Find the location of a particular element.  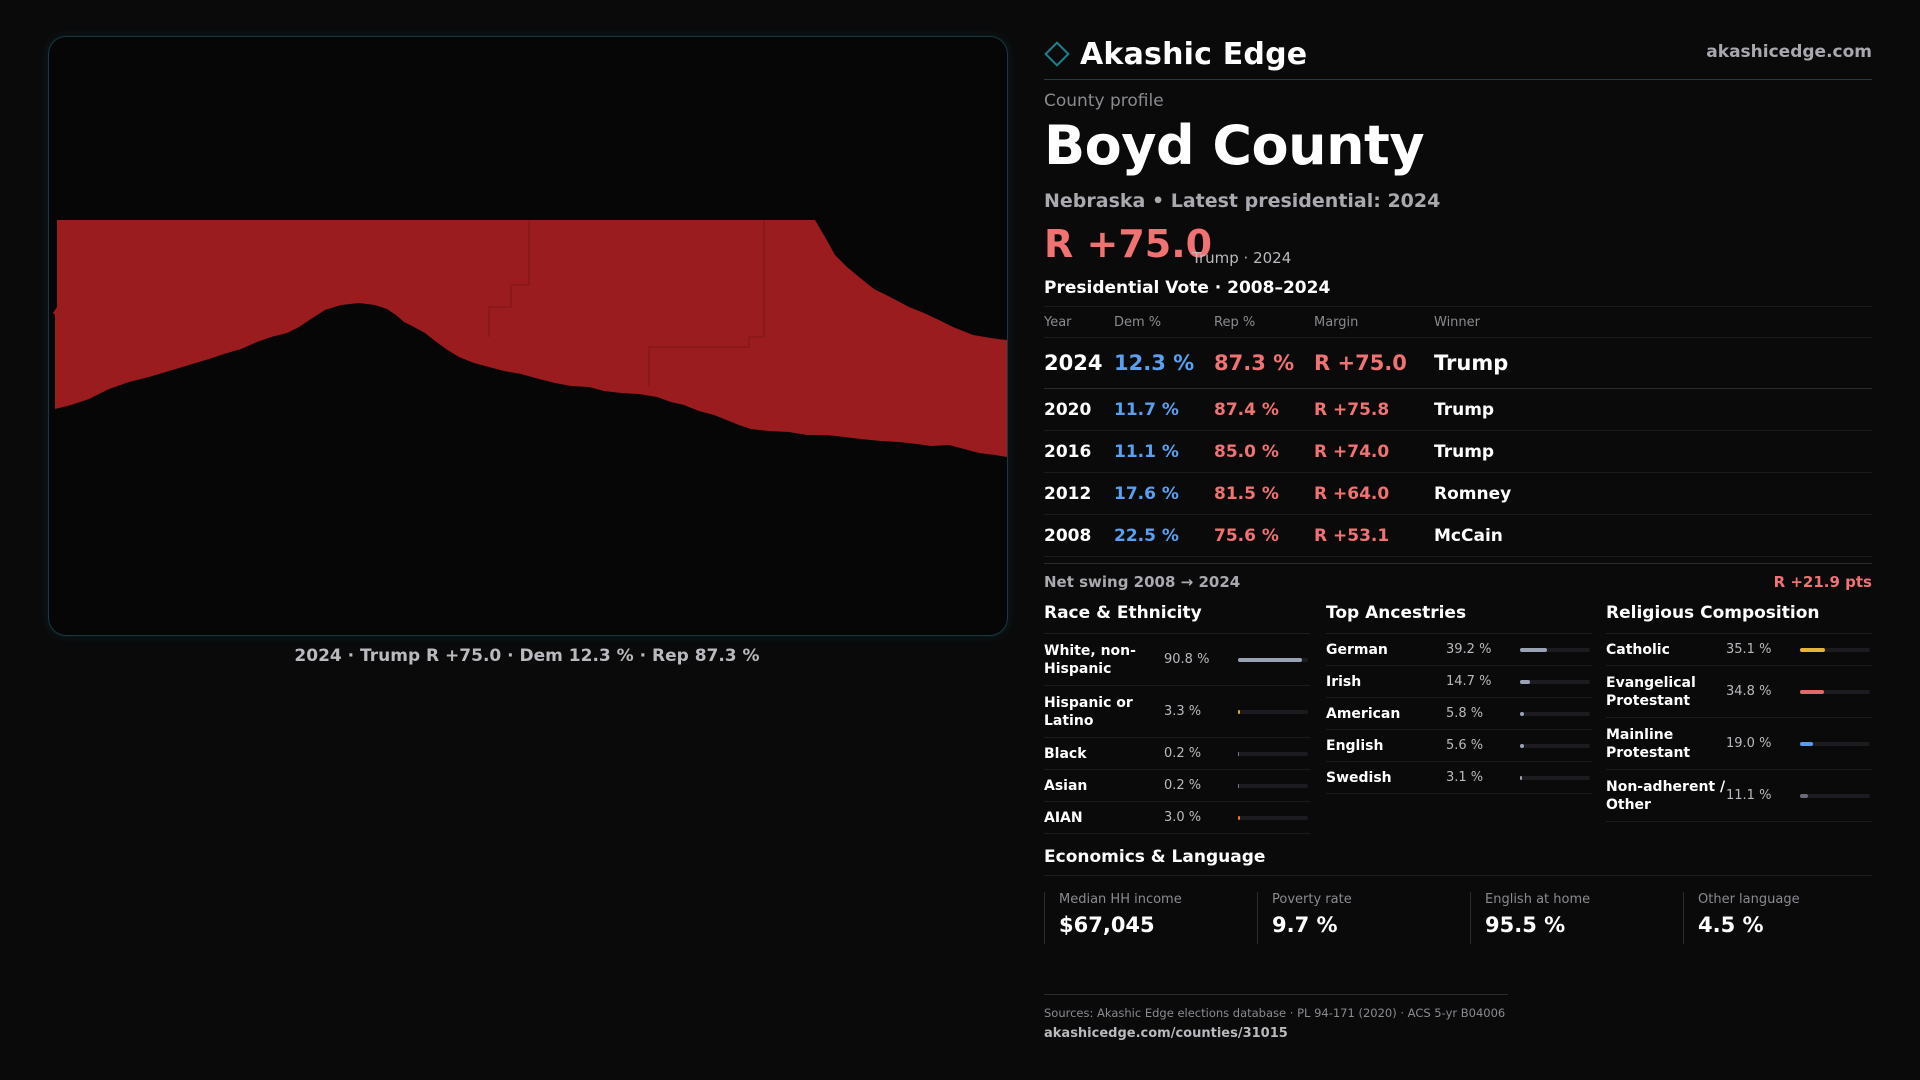

stat-value: 9.7 % is located at coordinates (1305, 925).